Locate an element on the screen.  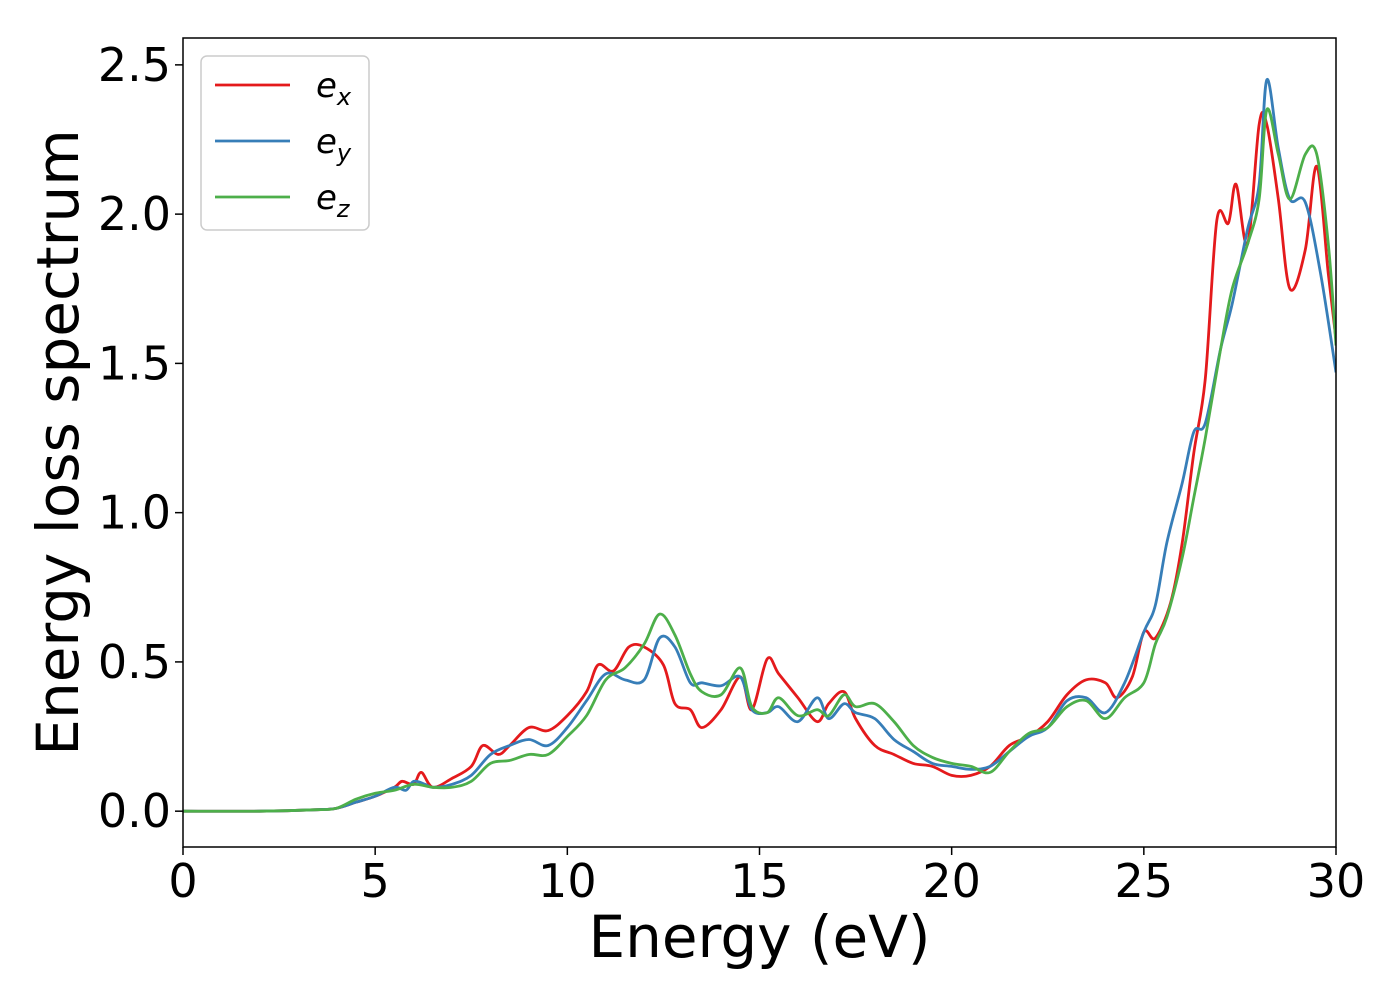
y-tick-label: 0.0 is located at coordinates (134, 811).